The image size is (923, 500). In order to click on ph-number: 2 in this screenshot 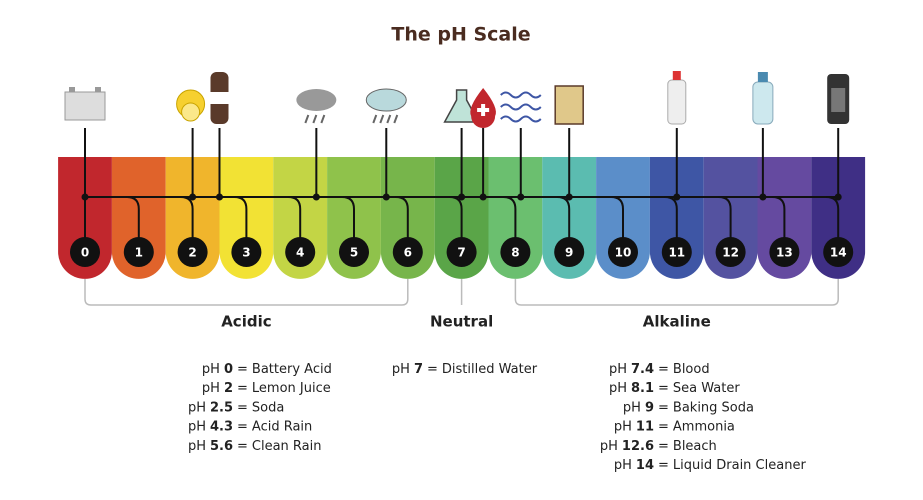, I will do `click(192, 253)`.